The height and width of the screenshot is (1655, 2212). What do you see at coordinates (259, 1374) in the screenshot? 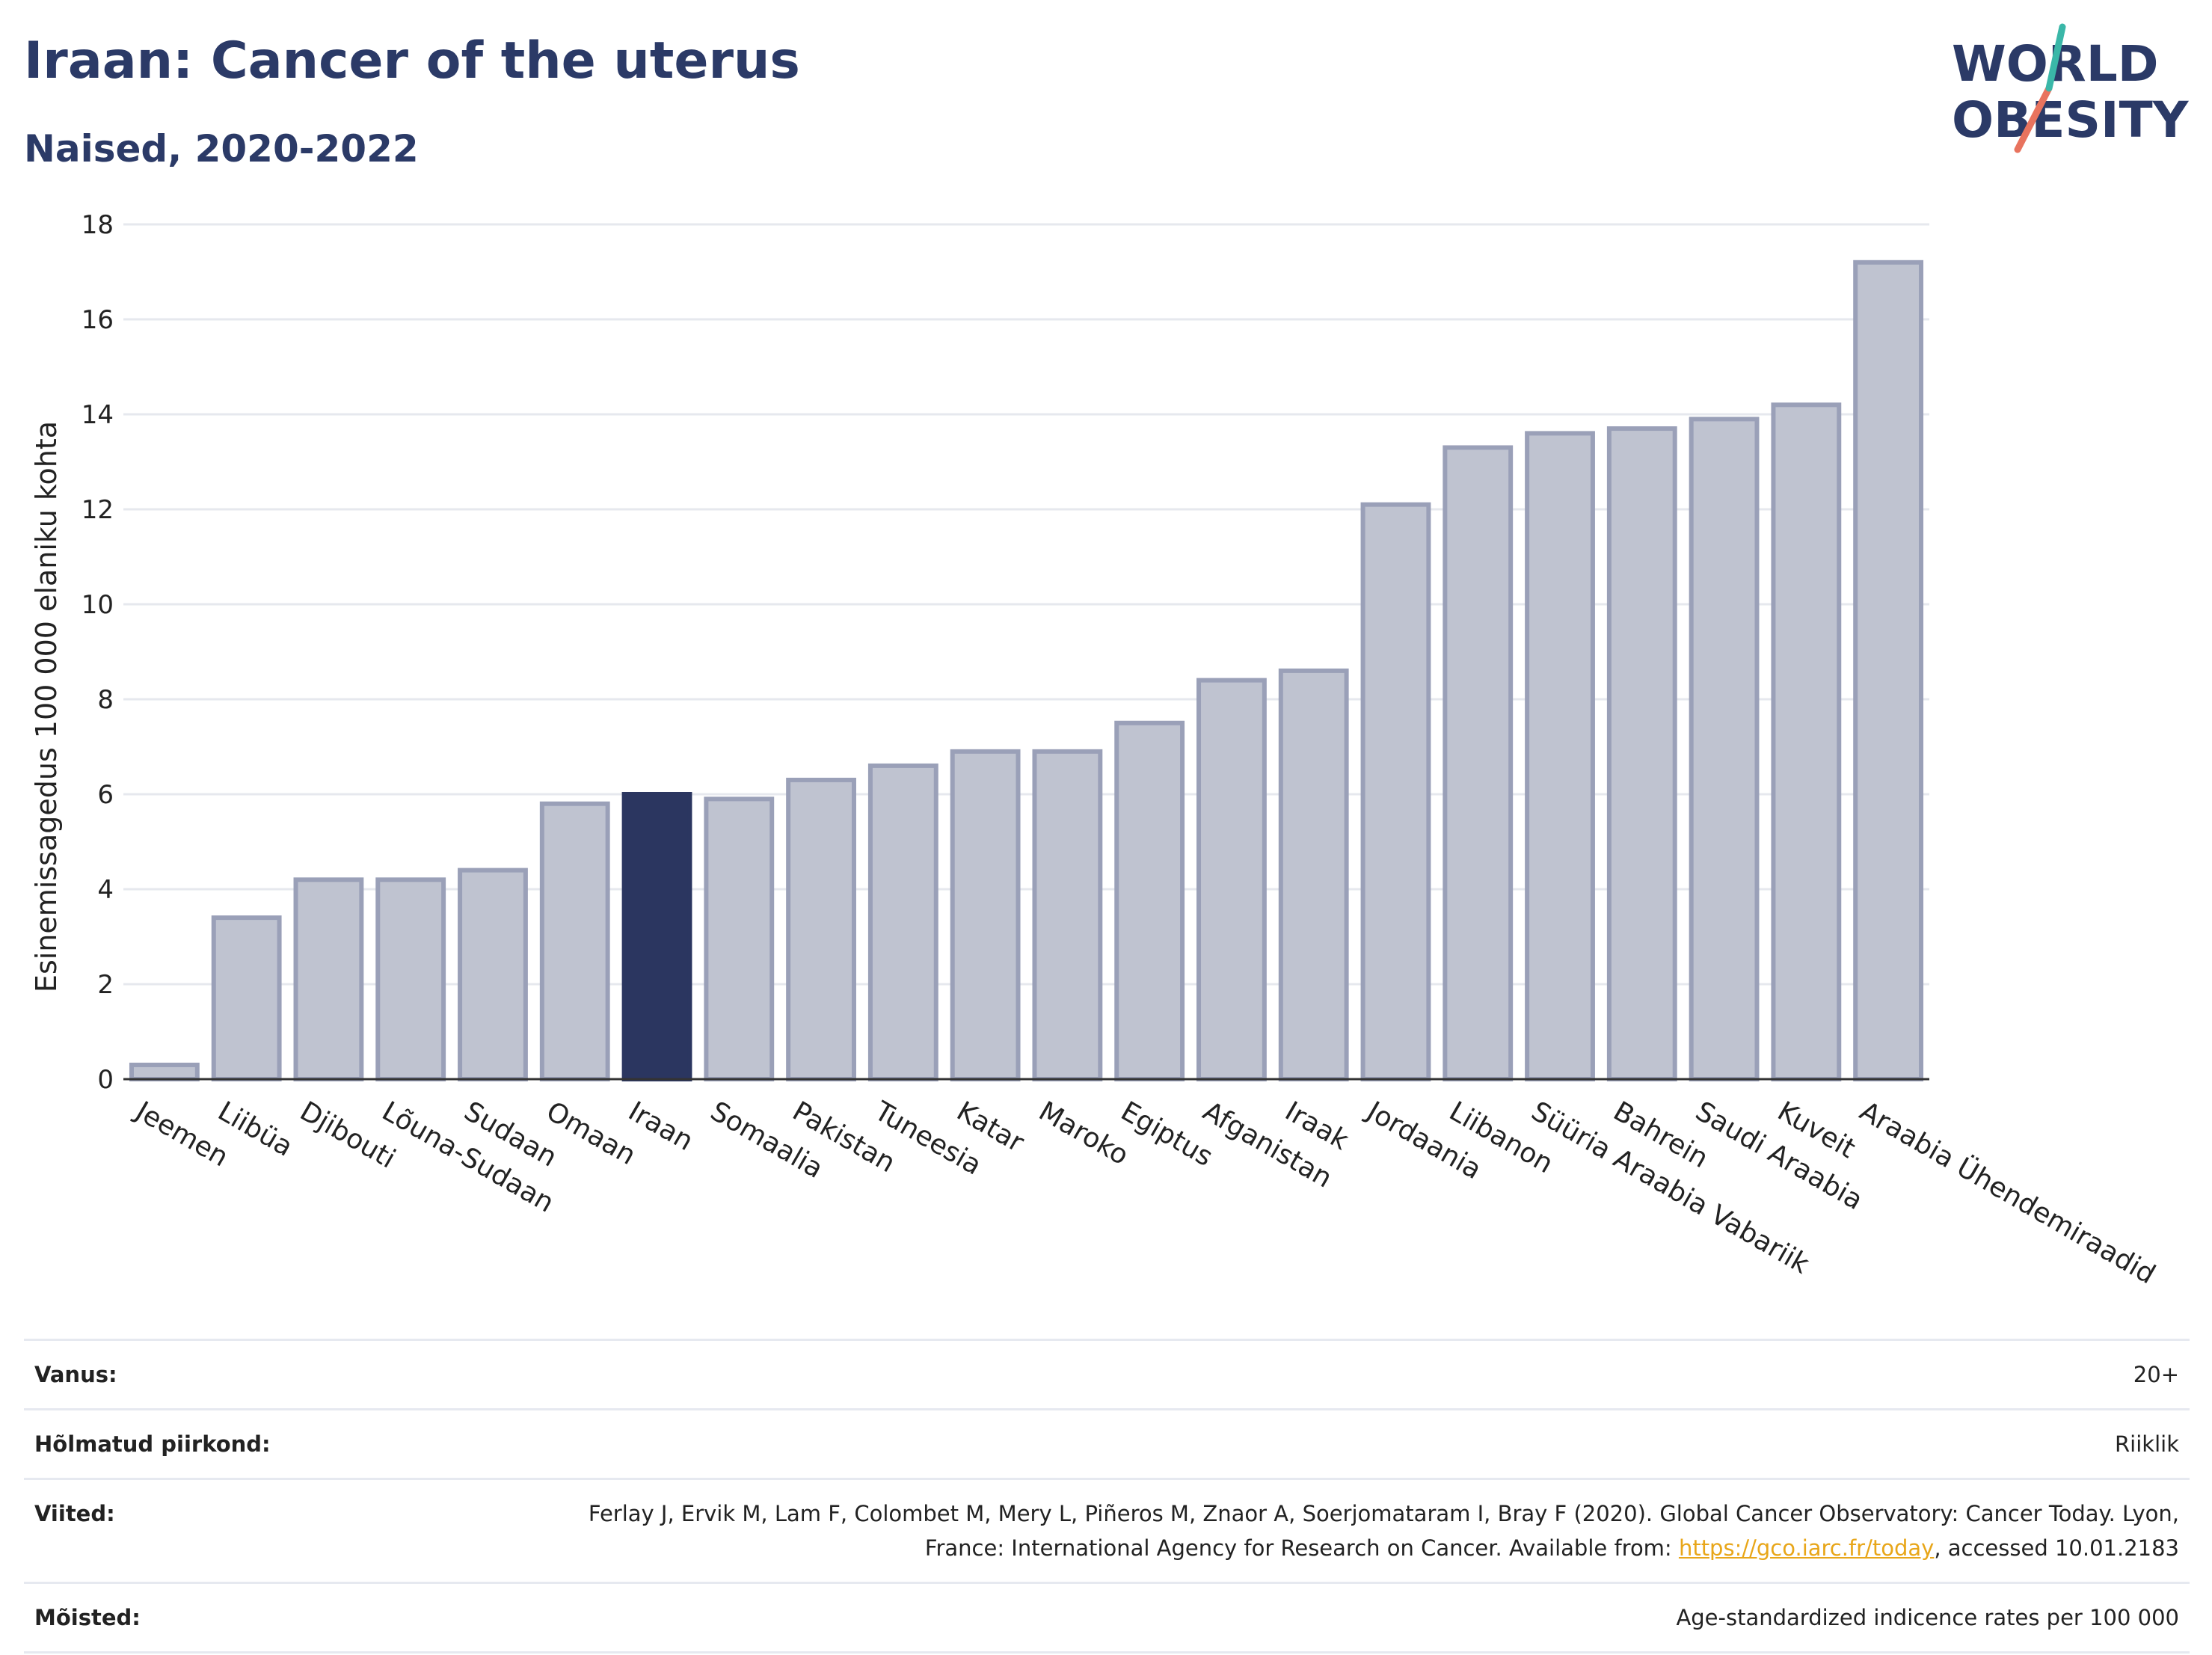
I see `meta-key: Vanus:` at bounding box center [259, 1374].